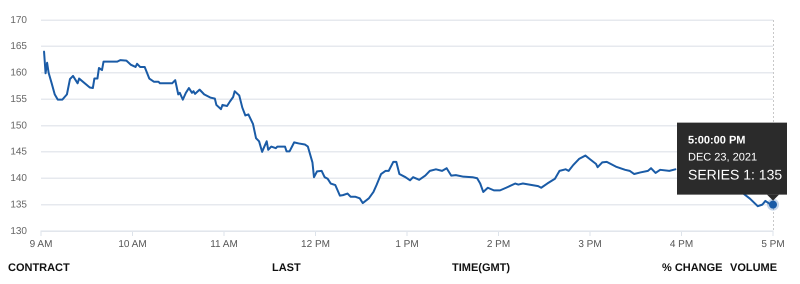  I want to click on x-tick-label: 2 PM, so click(498, 244).